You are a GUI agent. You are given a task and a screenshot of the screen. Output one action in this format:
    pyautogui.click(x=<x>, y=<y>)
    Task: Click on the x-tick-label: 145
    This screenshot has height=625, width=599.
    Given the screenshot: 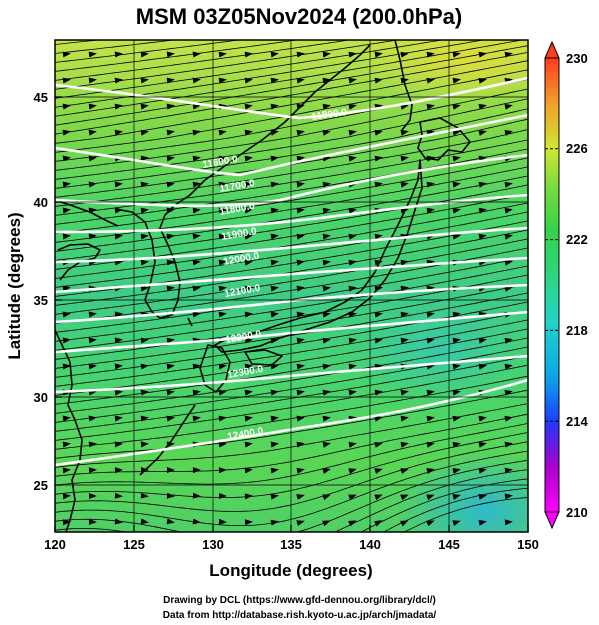 What is the action you would take?
    pyautogui.click(x=449, y=544)
    